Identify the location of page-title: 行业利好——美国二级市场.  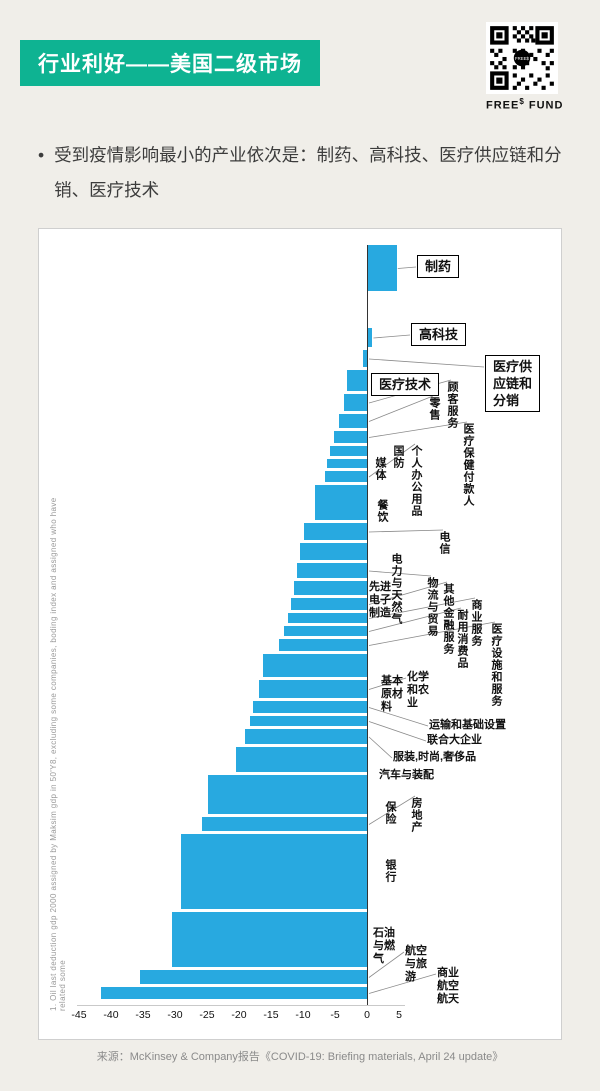
(170, 63).